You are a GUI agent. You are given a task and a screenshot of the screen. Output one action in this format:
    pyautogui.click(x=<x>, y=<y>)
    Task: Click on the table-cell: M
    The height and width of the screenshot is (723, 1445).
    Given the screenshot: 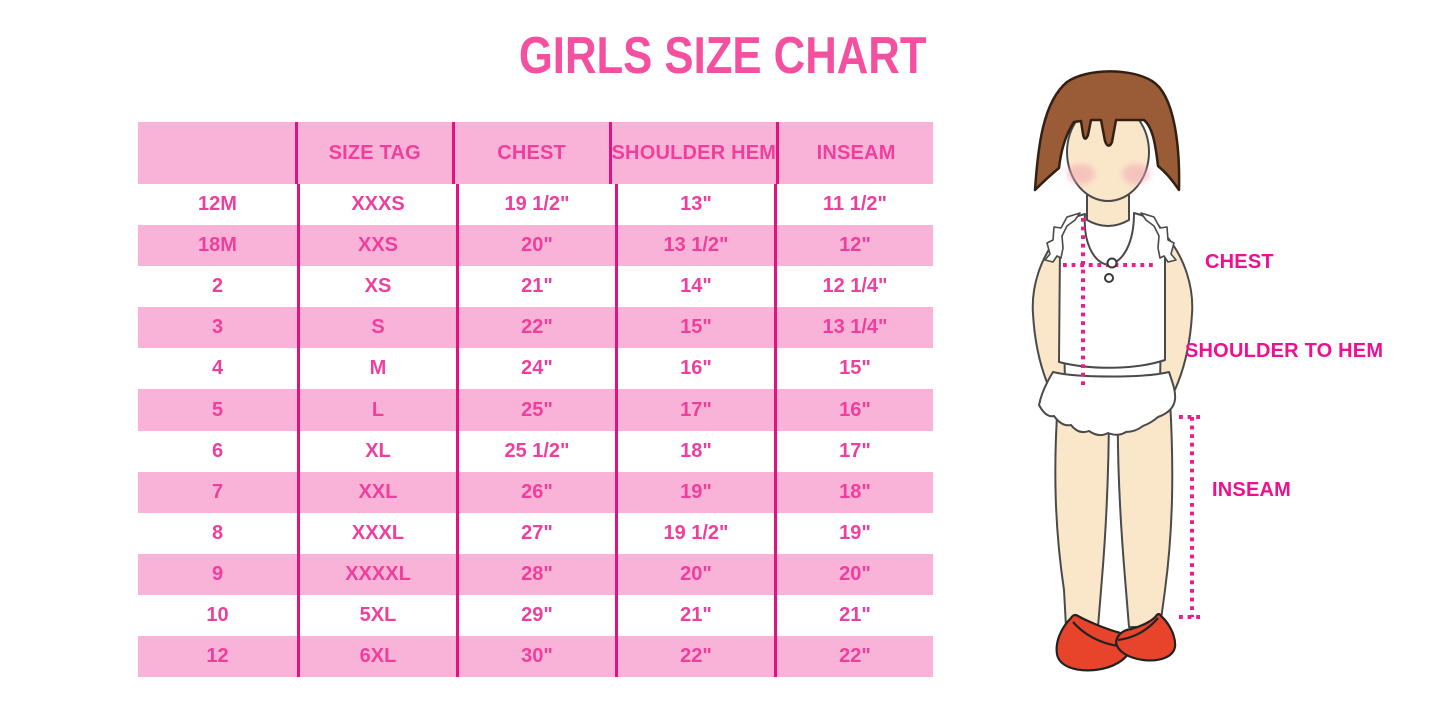 What is the action you would take?
    pyautogui.click(x=376, y=369)
    